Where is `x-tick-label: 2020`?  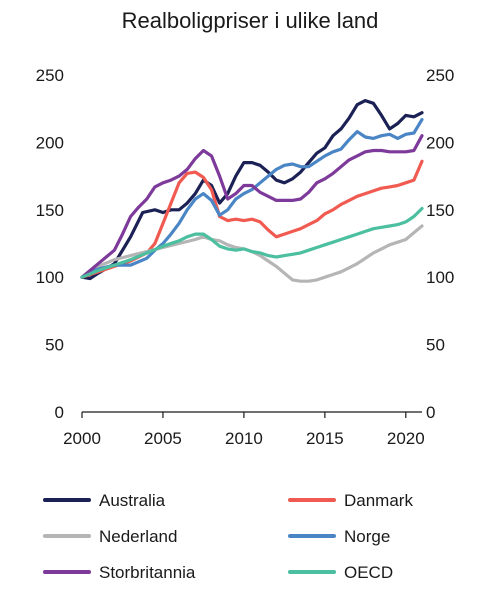
x-tick-label: 2020 is located at coordinates (406, 438).